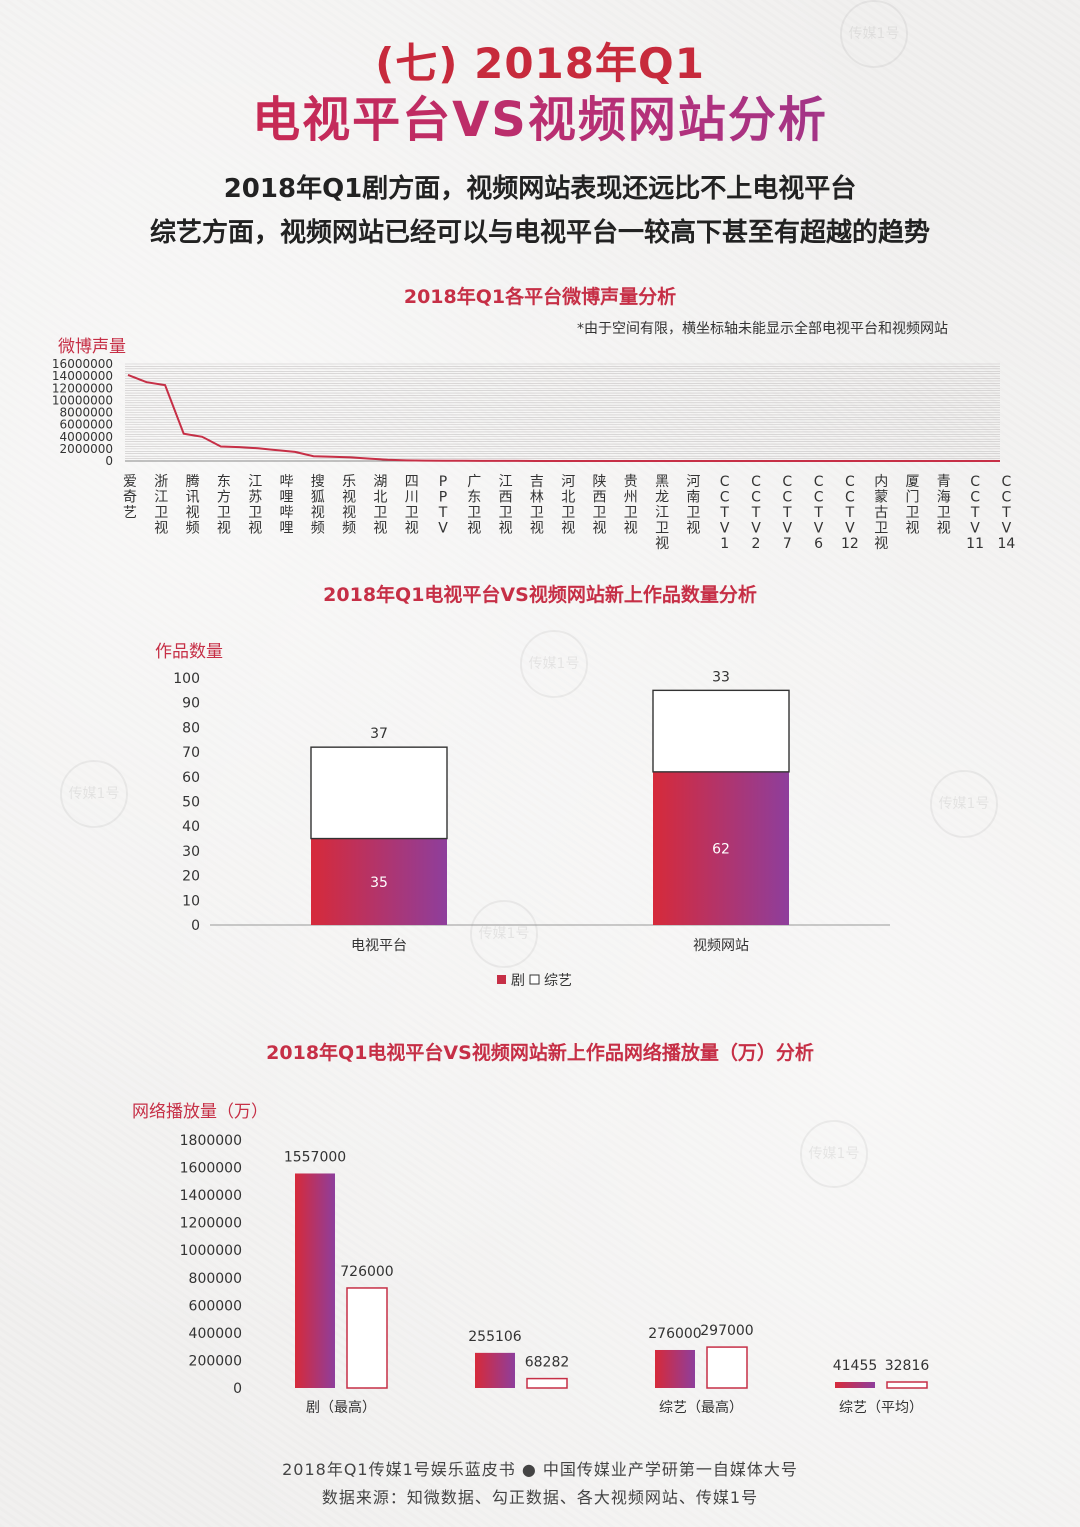  Describe the element at coordinates (501, 979) in the screenshot. I see `chart2-legend-swatch-drama` at that location.